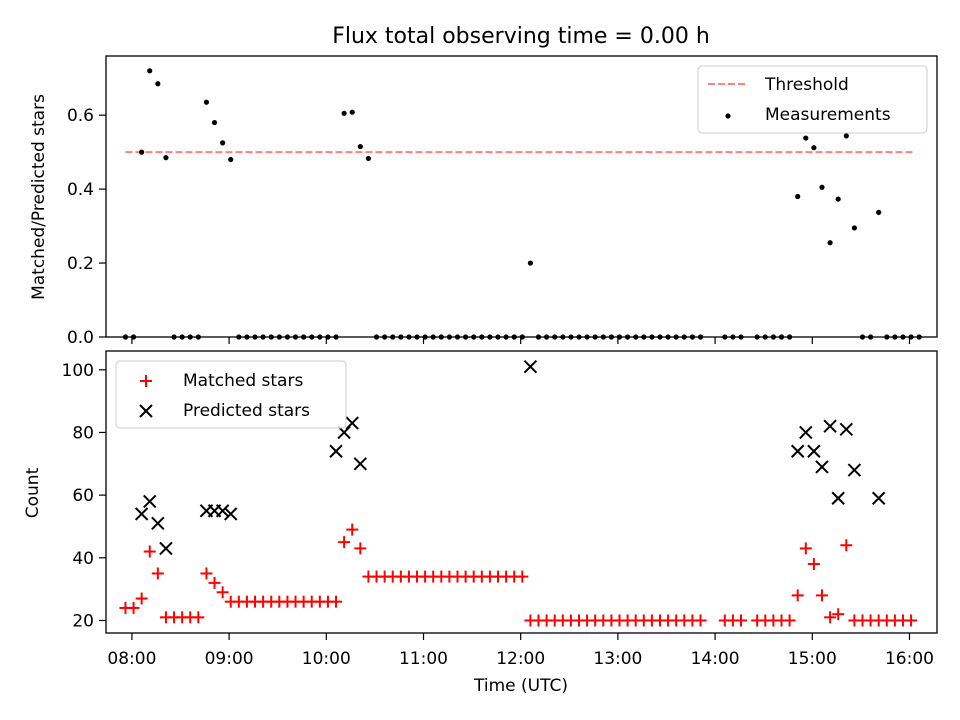 This screenshot has width=960, height=720. I want to click on bottom-legend-box, so click(231, 394).